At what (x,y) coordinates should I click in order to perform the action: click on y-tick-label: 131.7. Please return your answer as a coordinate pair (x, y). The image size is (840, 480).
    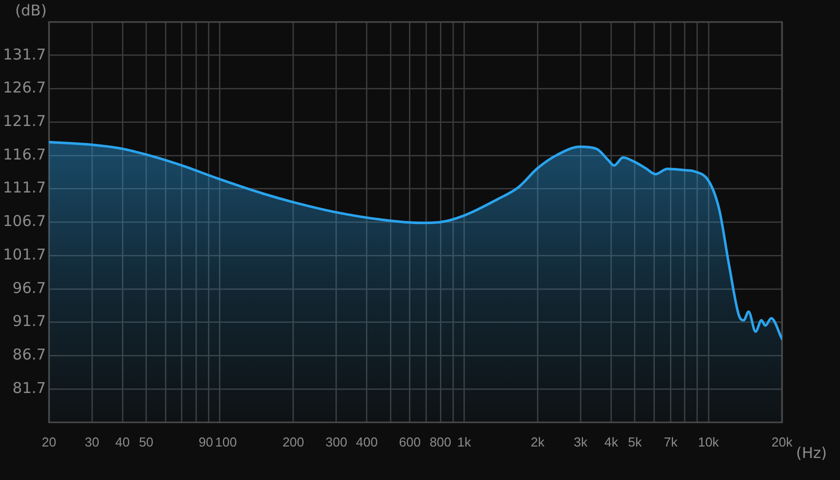
    Looking at the image, I should click on (24, 54).